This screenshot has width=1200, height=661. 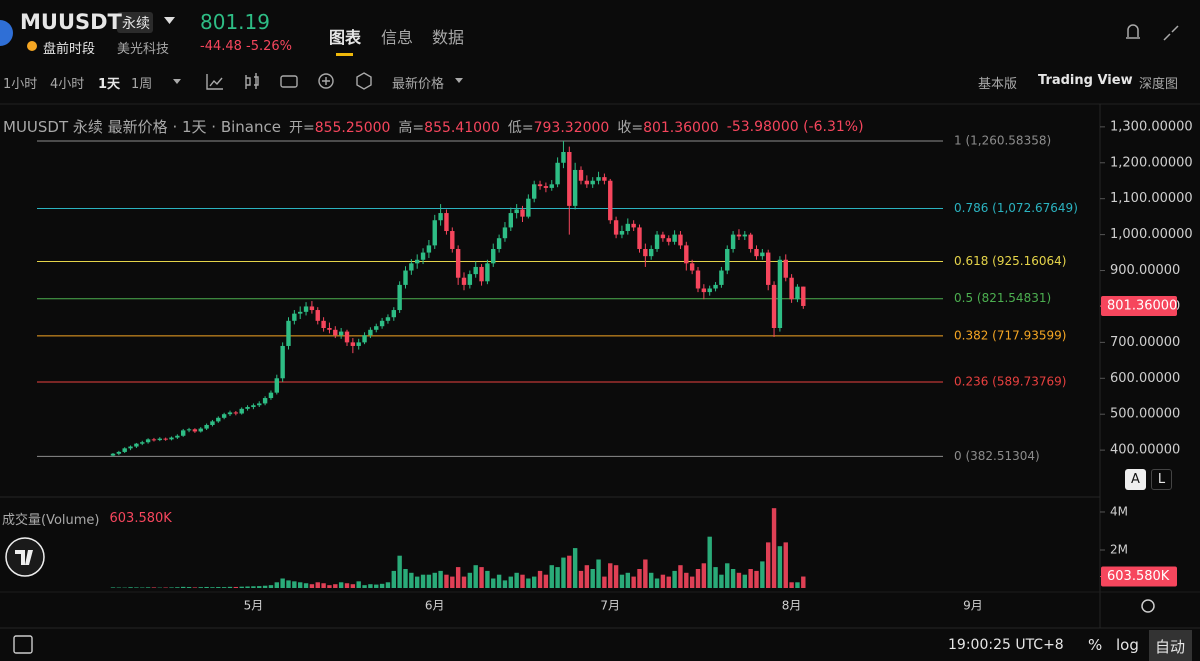 What do you see at coordinates (1151, 162) in the screenshot?
I see `y-tick-label: 1,200.00000` at bounding box center [1151, 162].